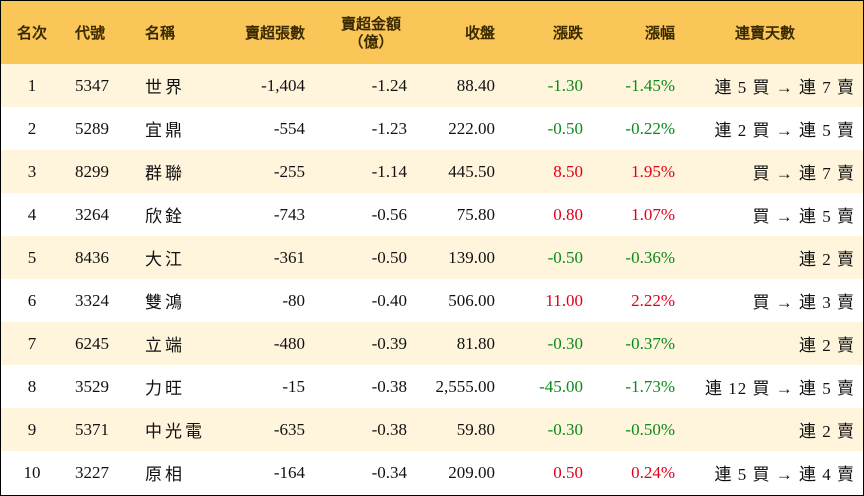 This screenshot has height=496, width=864. What do you see at coordinates (165, 345) in the screenshot?
I see `name-cell: 立端` at bounding box center [165, 345].